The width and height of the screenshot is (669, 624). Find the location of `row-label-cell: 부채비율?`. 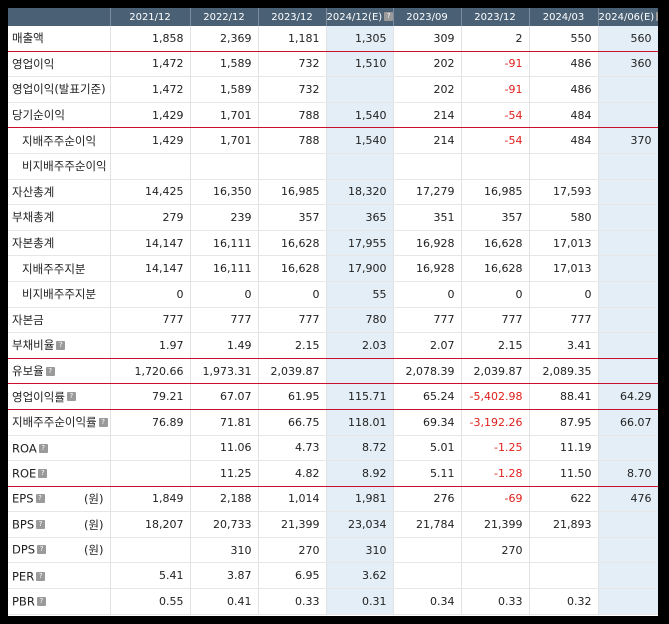

row-label-cell: 부채비율? is located at coordinates (59, 345).